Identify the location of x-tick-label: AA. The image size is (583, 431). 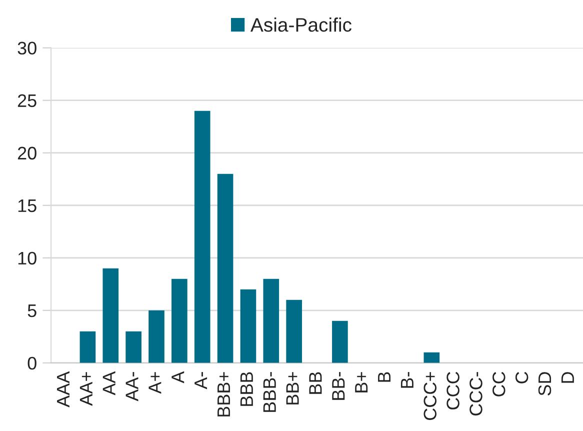
(109, 383).